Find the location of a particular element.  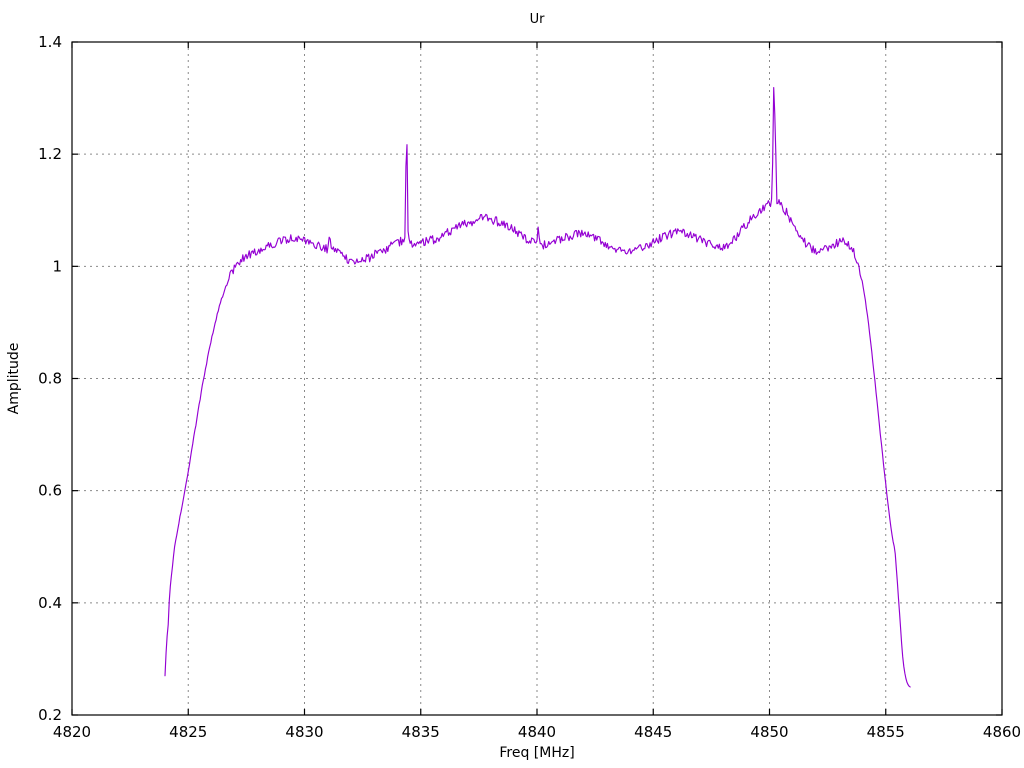

x-tick-label: 4845 is located at coordinates (653, 732).